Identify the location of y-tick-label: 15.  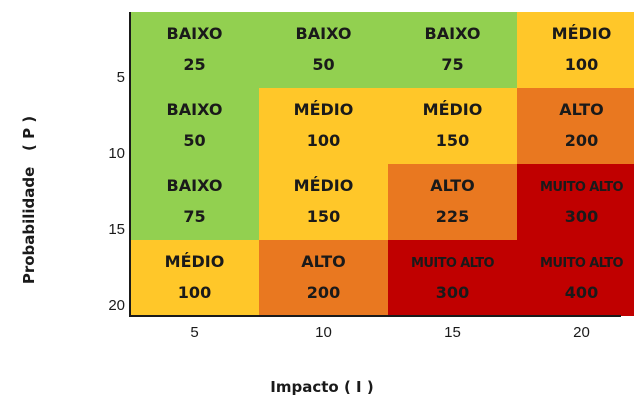
(116, 229).